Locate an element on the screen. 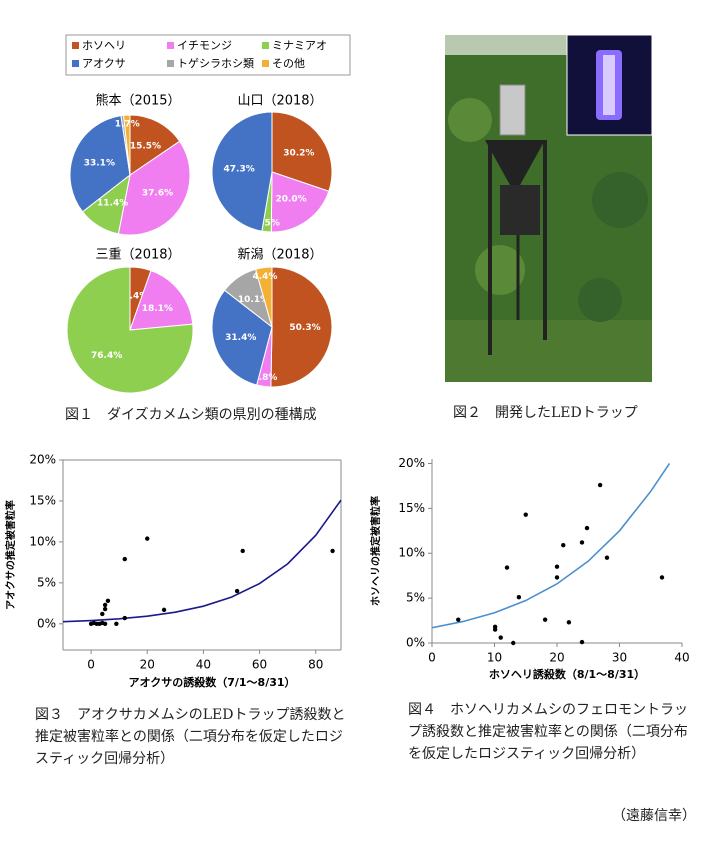  legend-label: その他 is located at coordinates (288, 63).